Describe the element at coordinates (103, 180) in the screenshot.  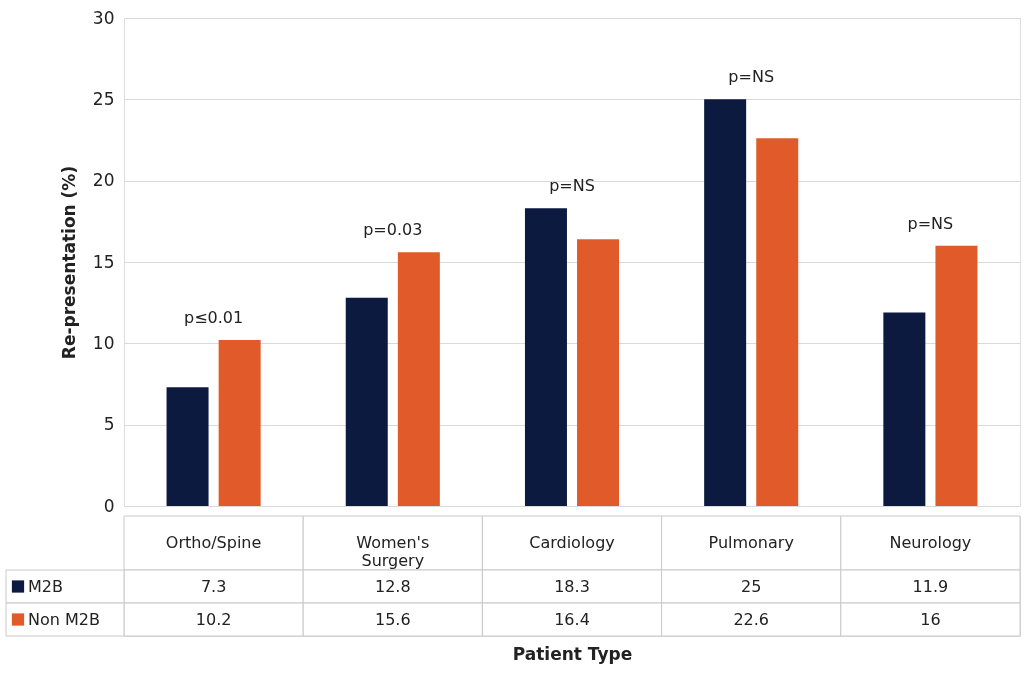
I see `y-tick-label: 20` at that location.